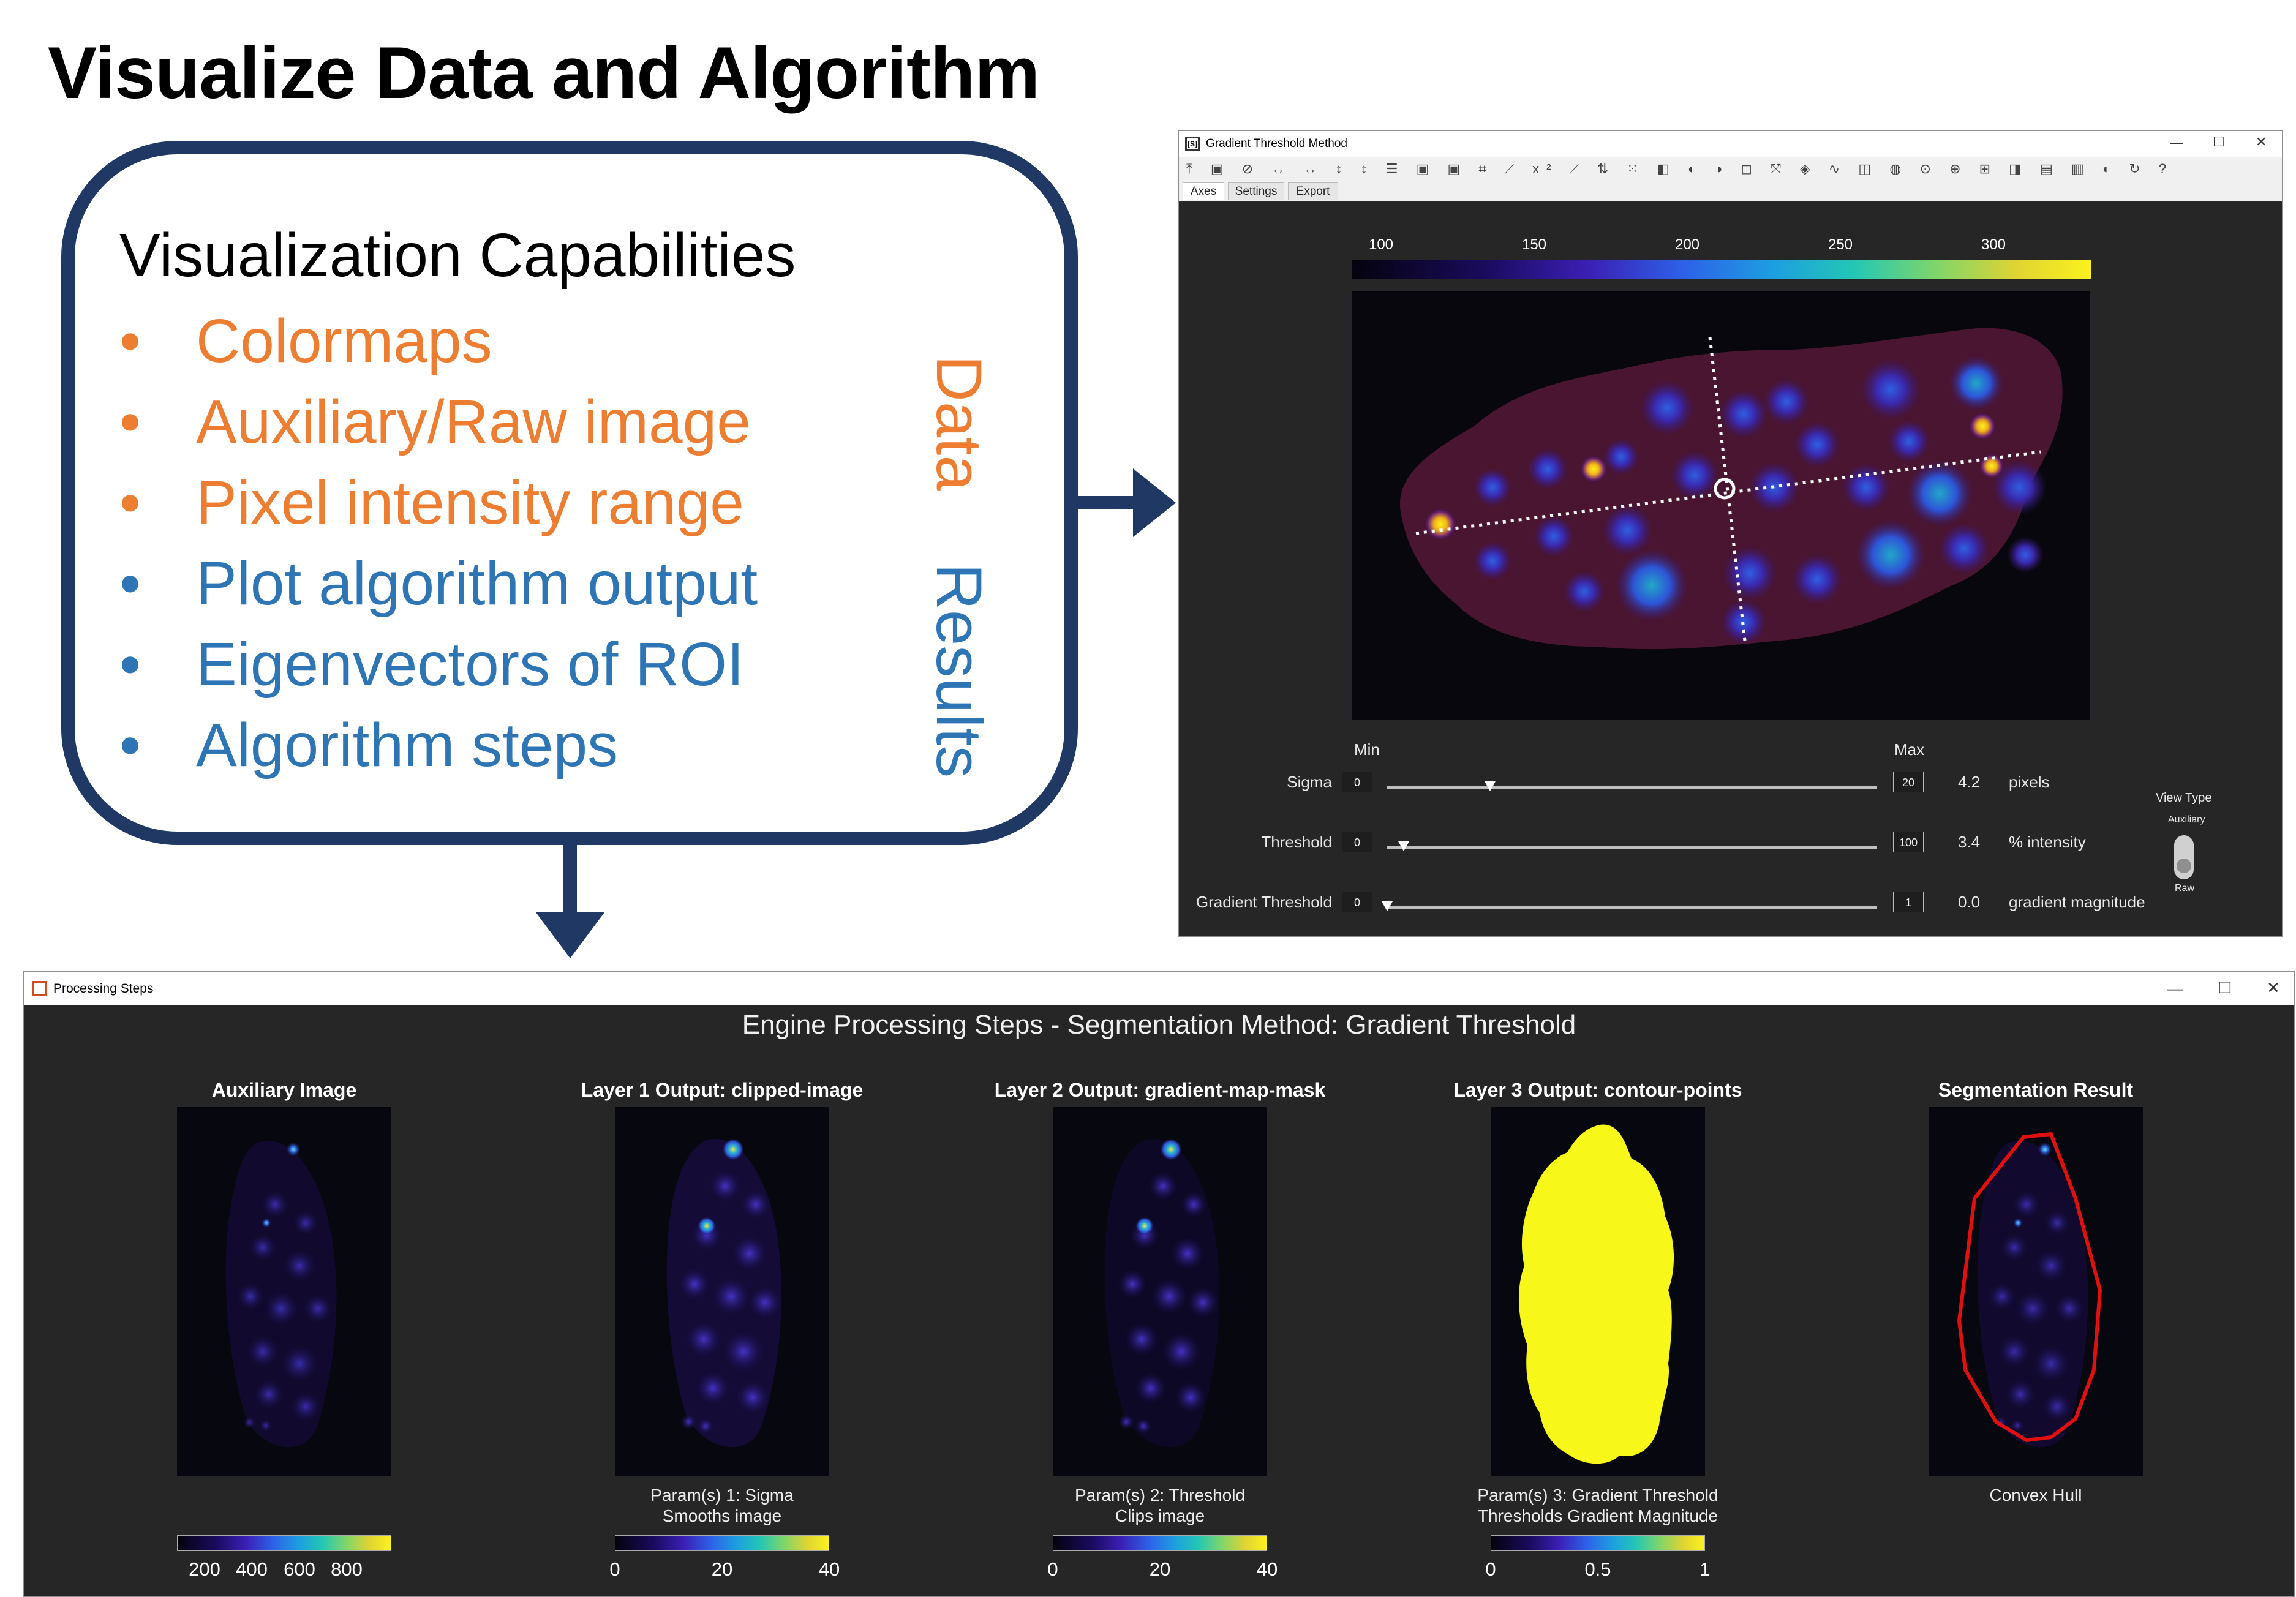  I want to click on capability-item-eigenvectors: • Eigenvectors of ROI, so click(432, 664).